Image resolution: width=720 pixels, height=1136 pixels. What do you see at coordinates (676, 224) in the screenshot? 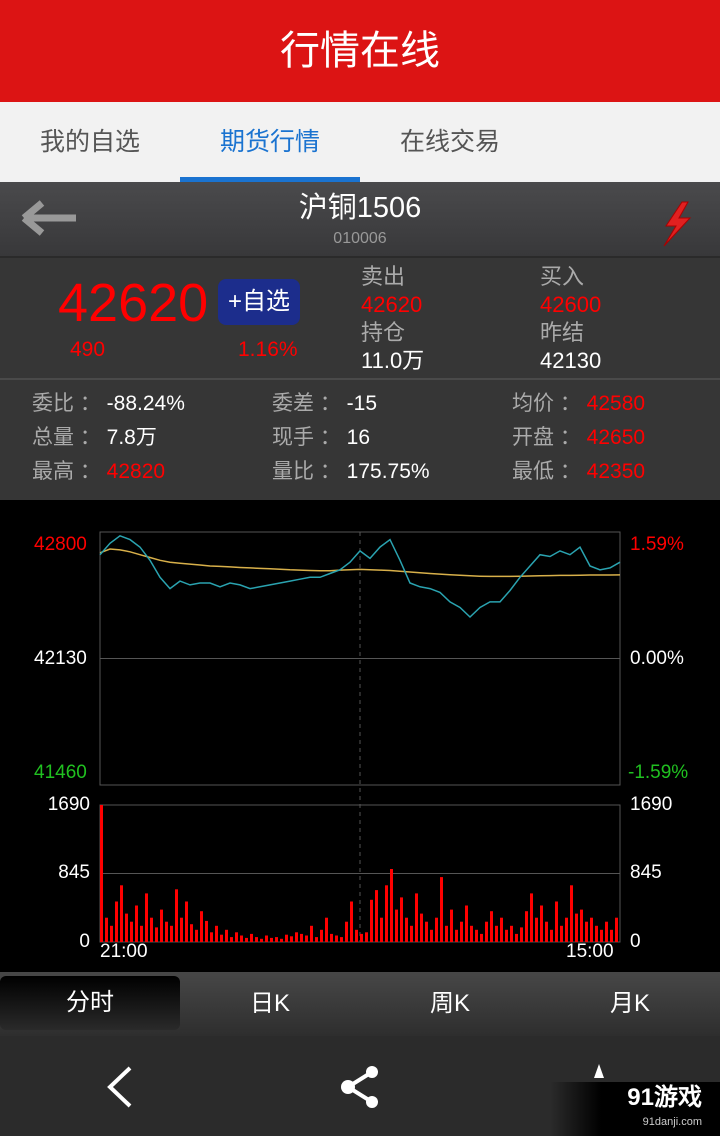
I see `lightning-icon` at bounding box center [676, 224].